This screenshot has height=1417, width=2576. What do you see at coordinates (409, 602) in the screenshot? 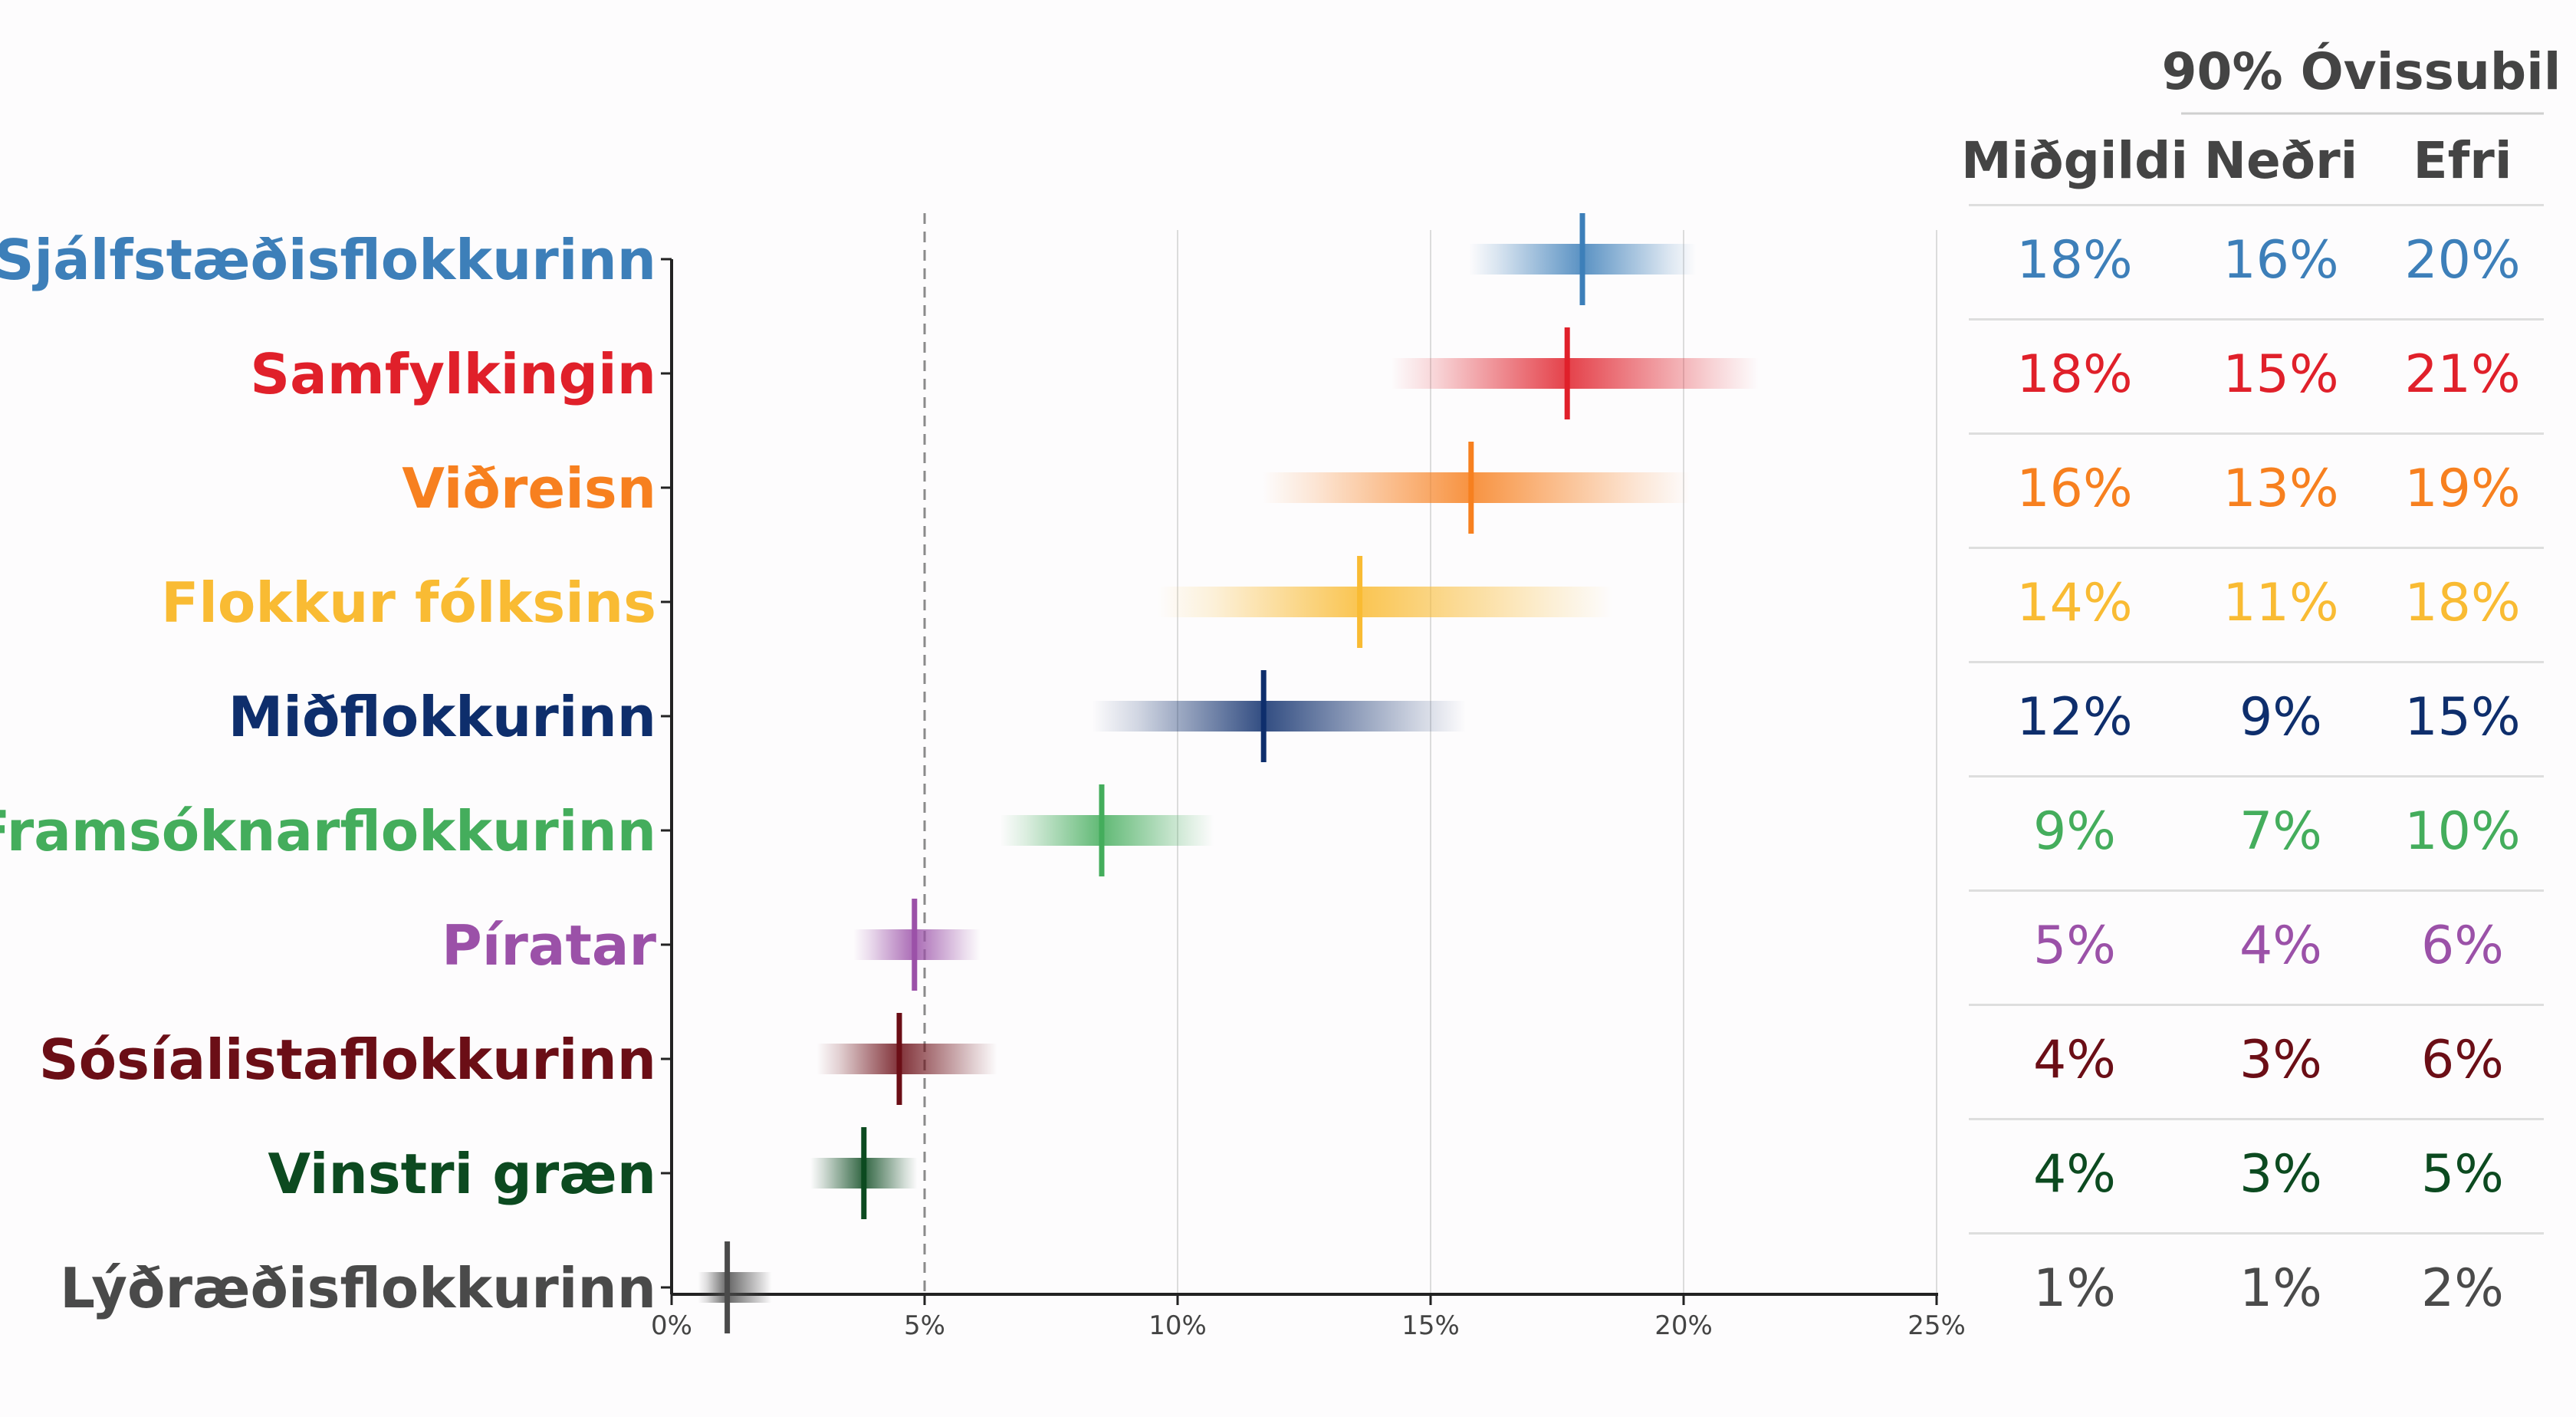
I see `party-label: Flokkur fólksins` at bounding box center [409, 602].